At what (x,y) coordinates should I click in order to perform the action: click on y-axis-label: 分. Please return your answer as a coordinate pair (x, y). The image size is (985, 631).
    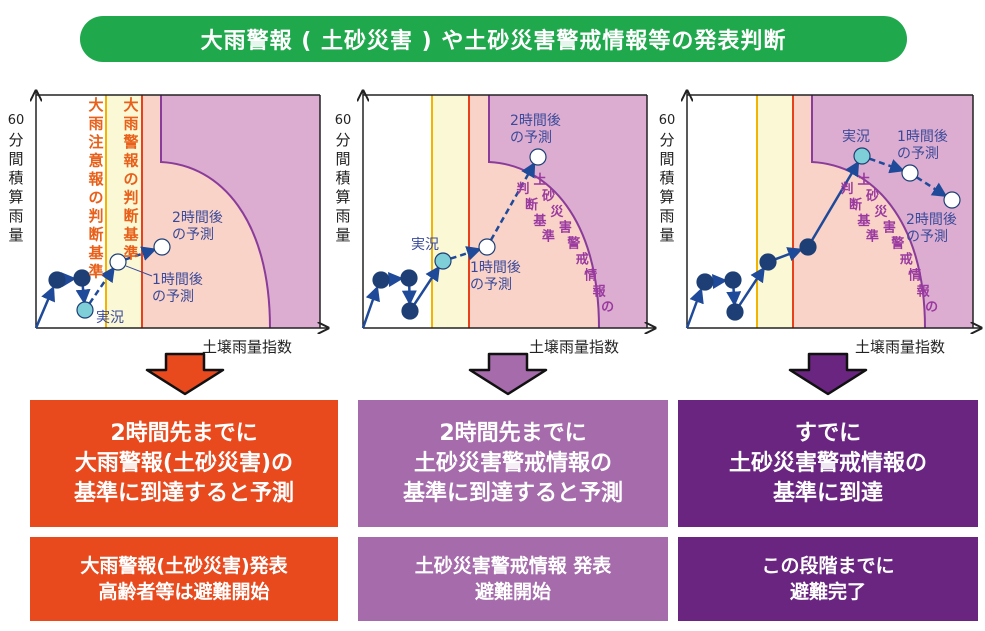
    Looking at the image, I should click on (342, 140).